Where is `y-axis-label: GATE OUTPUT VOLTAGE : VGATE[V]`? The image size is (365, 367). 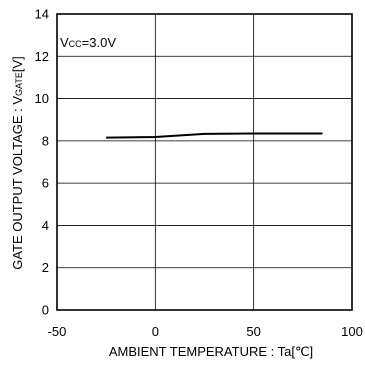 y-axis-label: GATE OUTPUT VOLTAGE : VGATE[V] is located at coordinates (17, 163).